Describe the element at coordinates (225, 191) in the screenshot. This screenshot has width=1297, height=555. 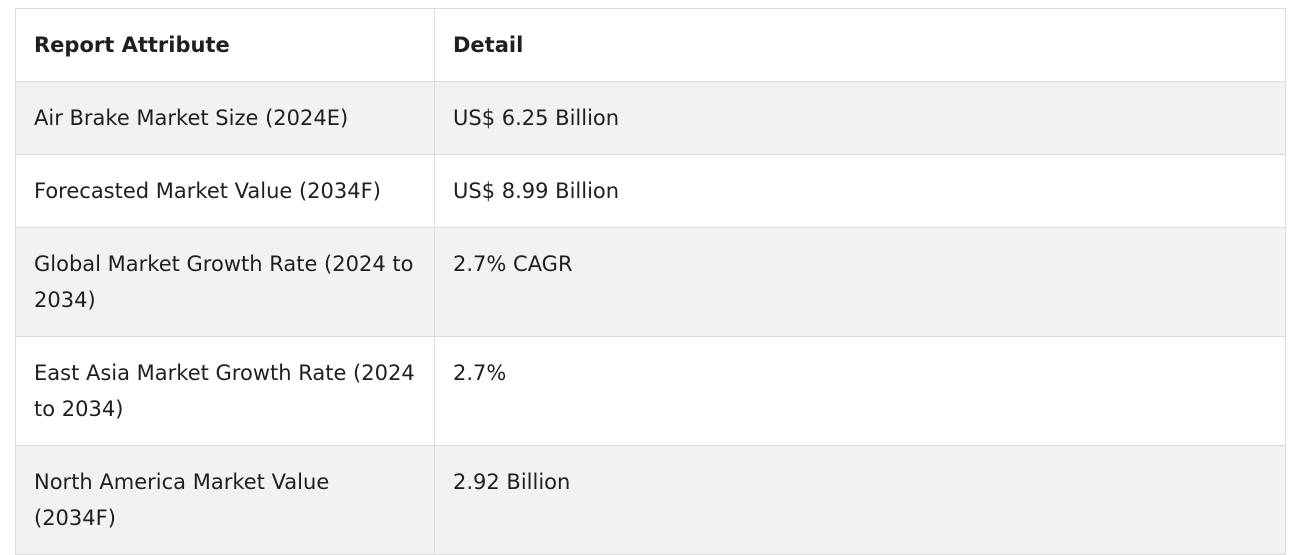
I see `cell-attribute: Forecasted Market Value (2034F)` at that location.